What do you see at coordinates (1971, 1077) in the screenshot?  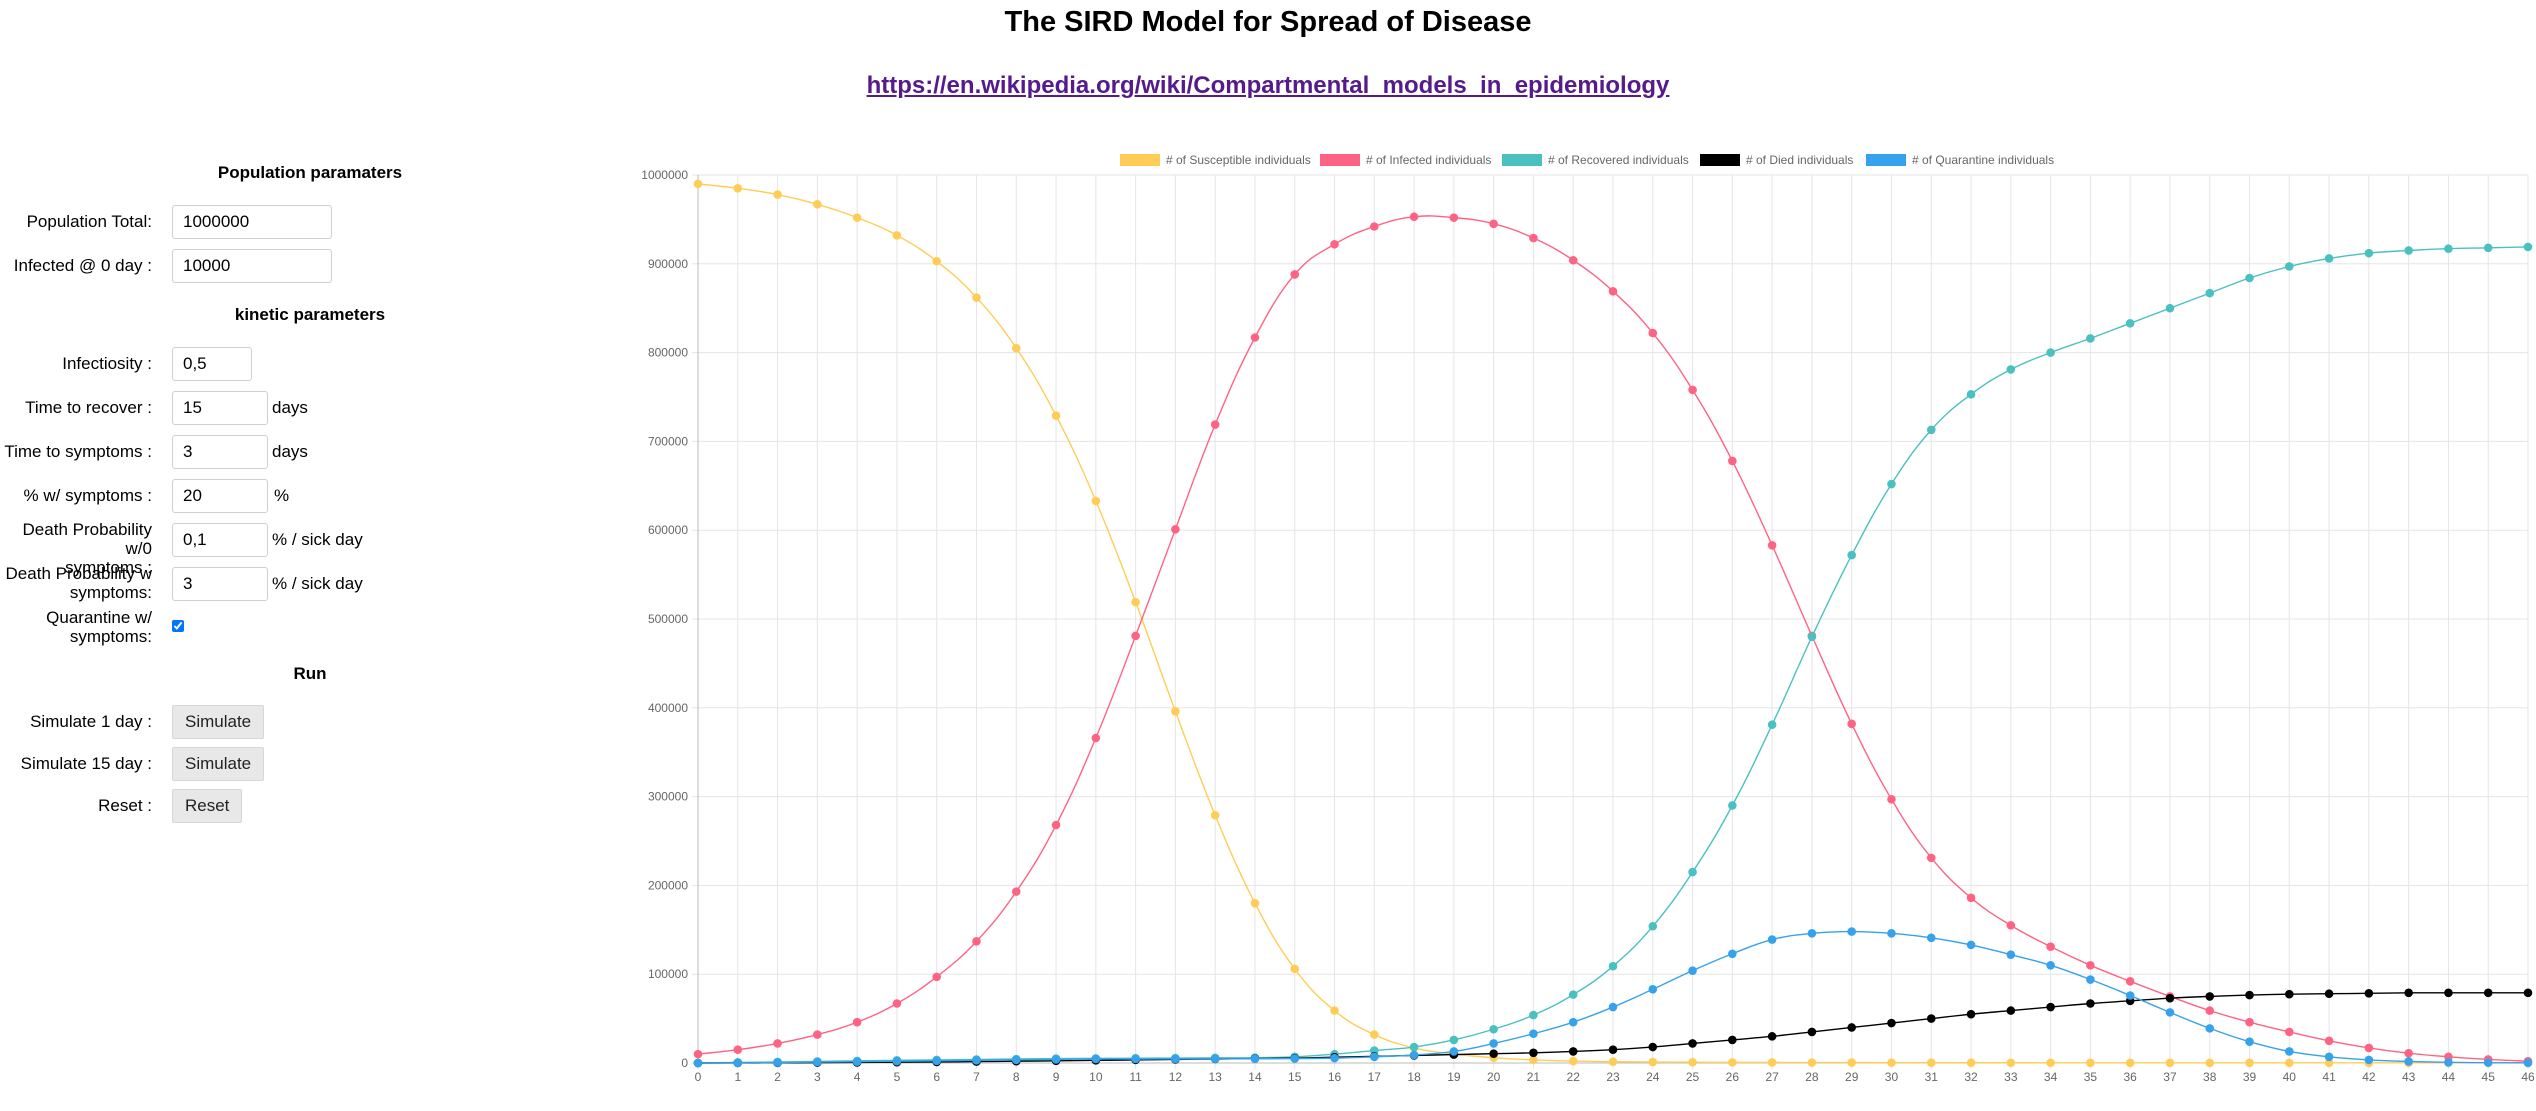 I see `x-tick-label: 32` at bounding box center [1971, 1077].